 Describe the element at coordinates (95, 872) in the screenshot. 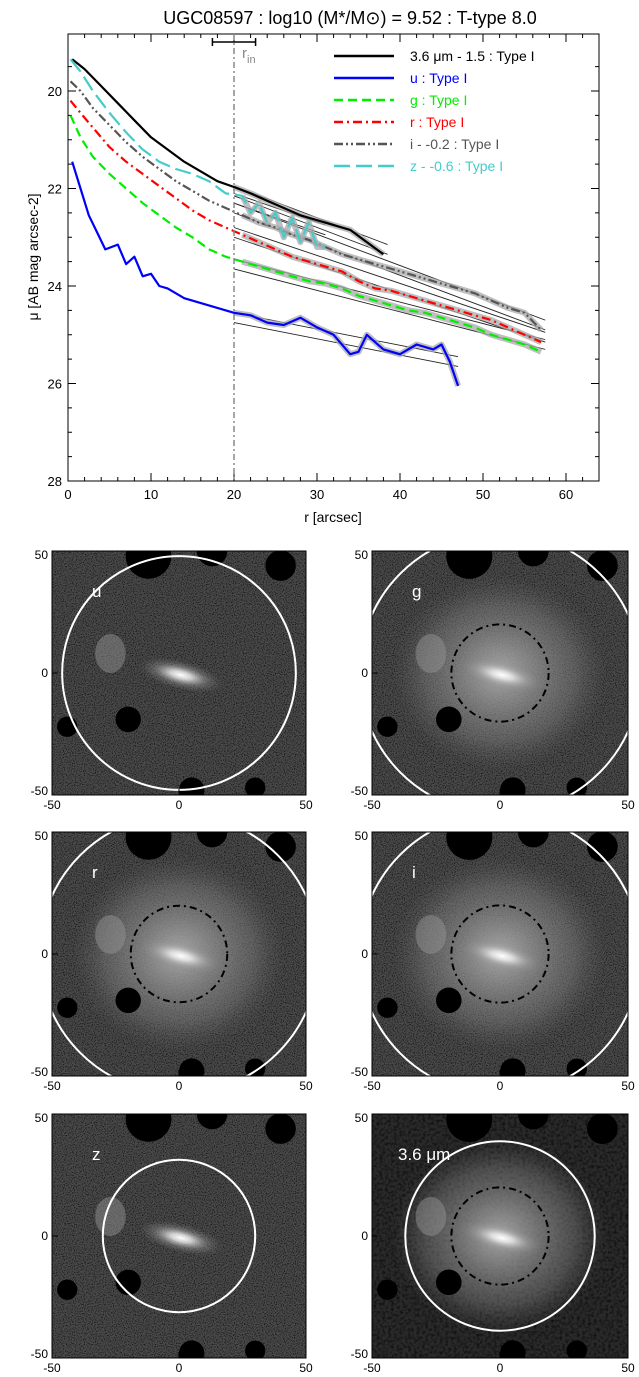

I see `panel-label: r` at that location.